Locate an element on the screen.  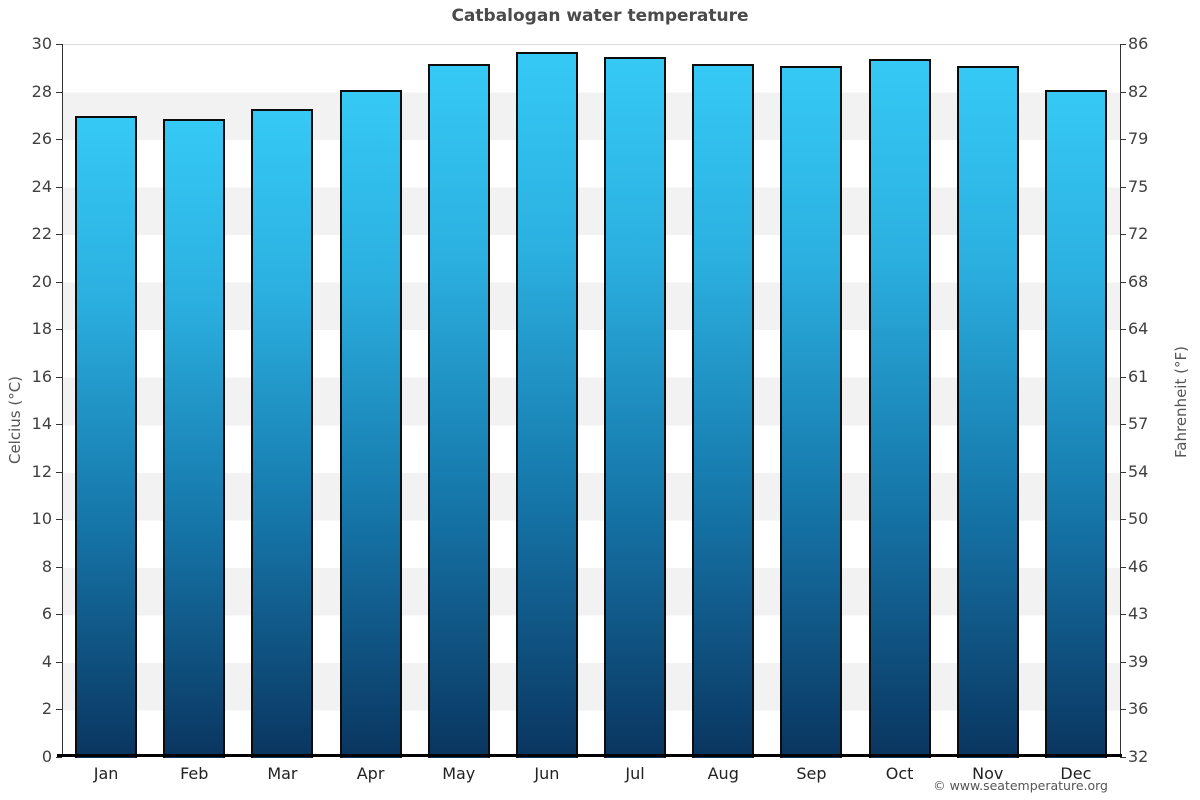
y-tick-label-left-14: 14 is located at coordinates (41, 424).